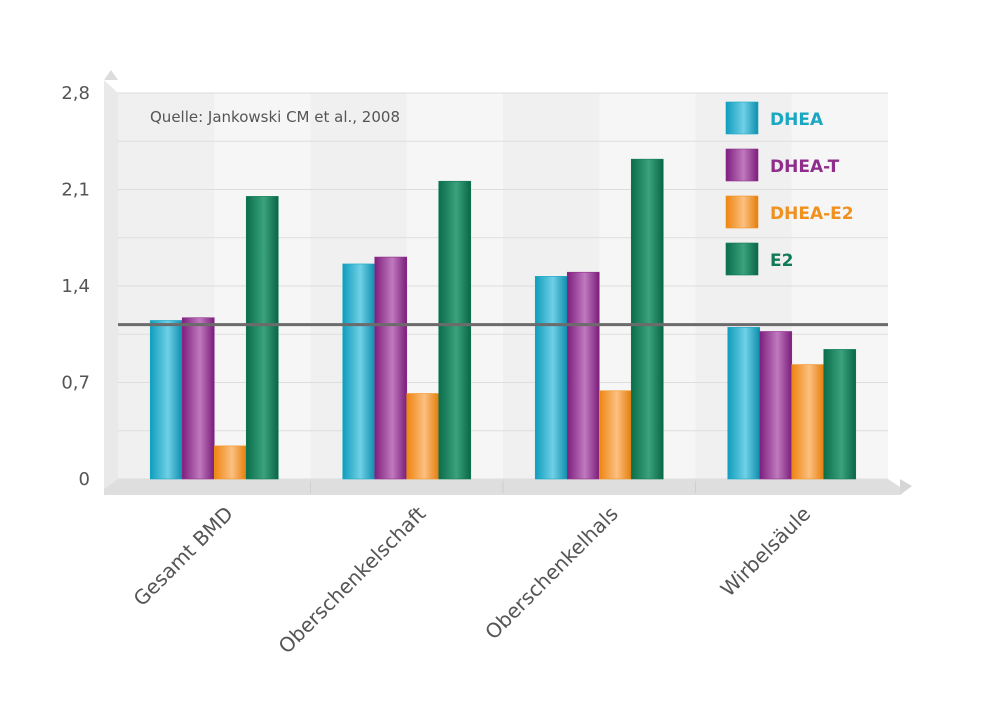 The width and height of the screenshot is (1000, 707). Describe the element at coordinates (183, 556) in the screenshot. I see `x-category-label: Gesamt BMD` at that location.